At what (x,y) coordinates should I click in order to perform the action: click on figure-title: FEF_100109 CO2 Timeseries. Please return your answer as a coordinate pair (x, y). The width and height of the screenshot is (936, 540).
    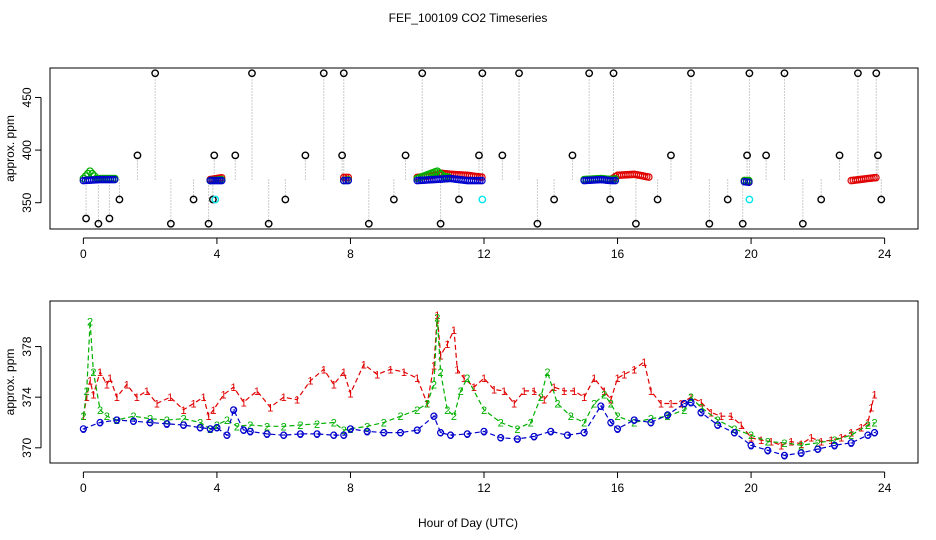
    Looking at the image, I should click on (468, 18).